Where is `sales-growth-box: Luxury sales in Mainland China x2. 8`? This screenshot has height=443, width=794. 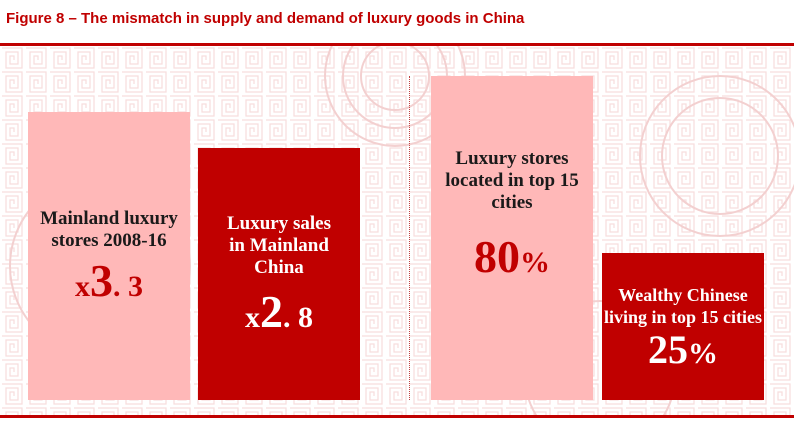 sales-growth-box: Luxury sales in Mainland China x2. 8 is located at coordinates (279, 274).